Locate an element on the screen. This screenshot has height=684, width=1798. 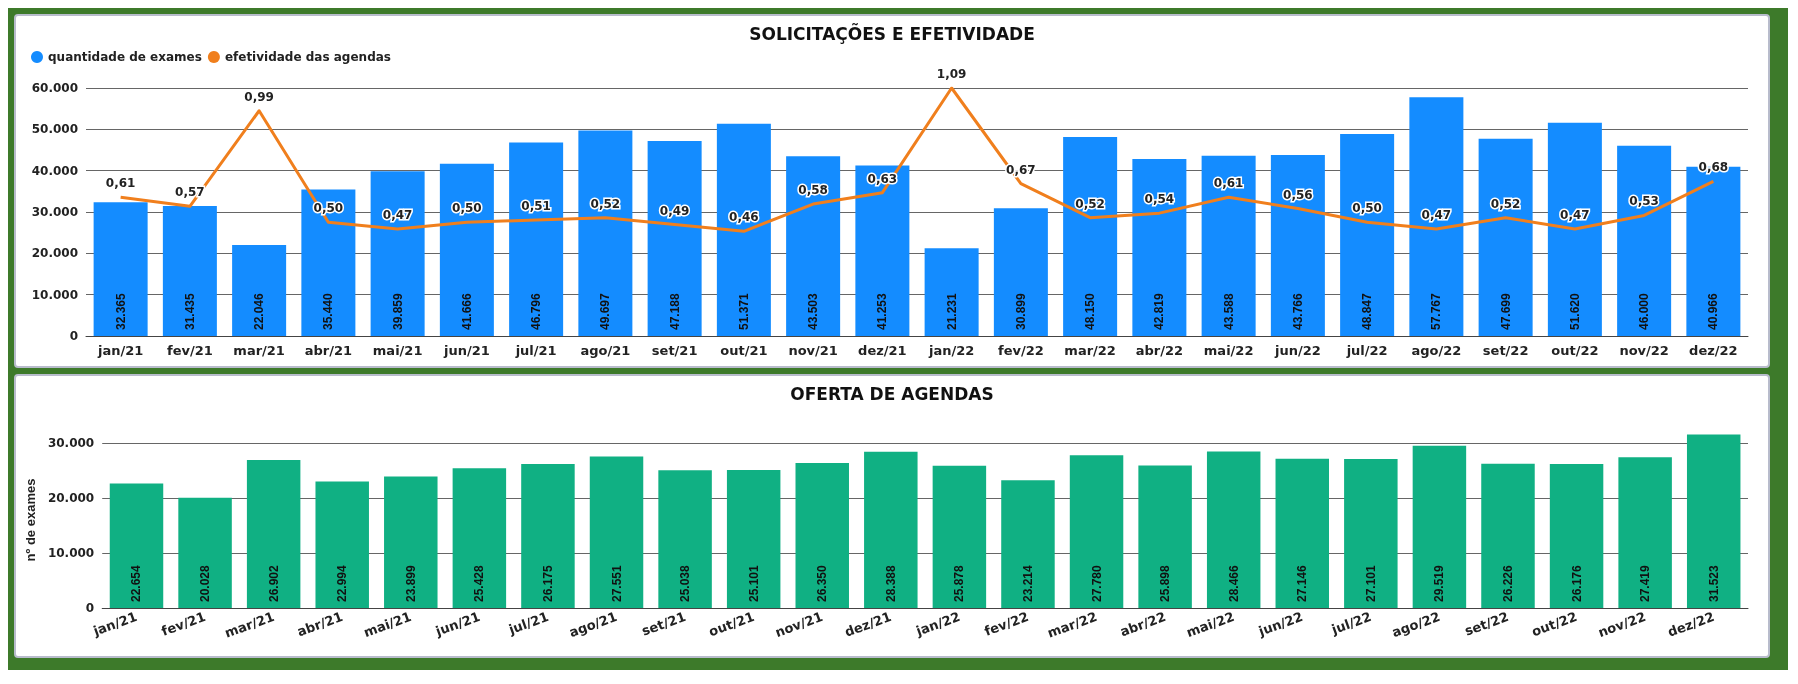
data-label: 23.214 is located at coordinates (1027, 583).